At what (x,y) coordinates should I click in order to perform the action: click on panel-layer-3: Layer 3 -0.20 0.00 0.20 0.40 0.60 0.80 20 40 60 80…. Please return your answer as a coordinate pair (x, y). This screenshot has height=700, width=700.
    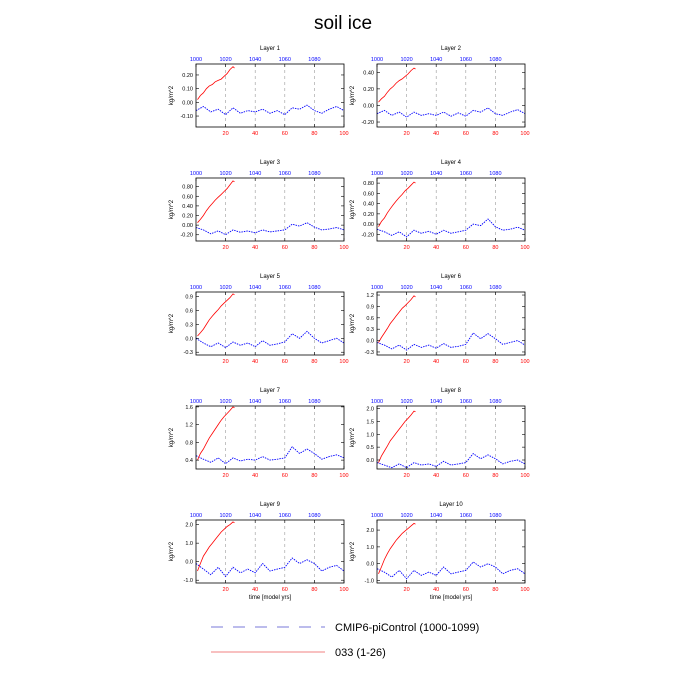
    Looking at the image, I should click on (259, 205).